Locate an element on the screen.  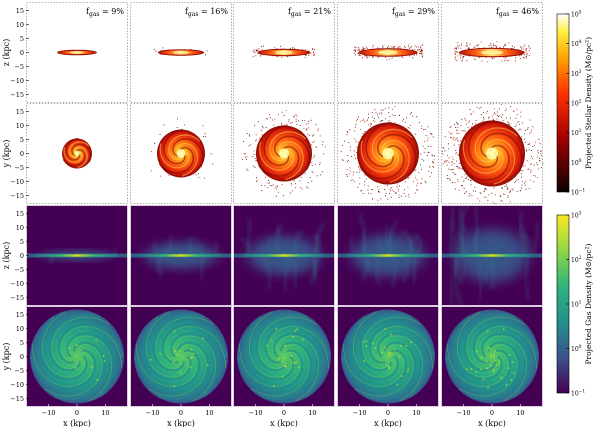
panel-stellar-edge-on-2: fgas = 21% is located at coordinates (284, 52).